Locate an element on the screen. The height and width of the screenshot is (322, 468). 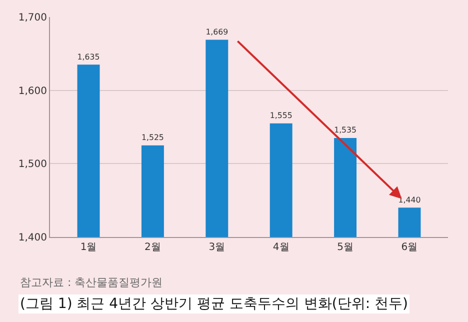
x-tick-label: 6월 is located at coordinates (409, 247).